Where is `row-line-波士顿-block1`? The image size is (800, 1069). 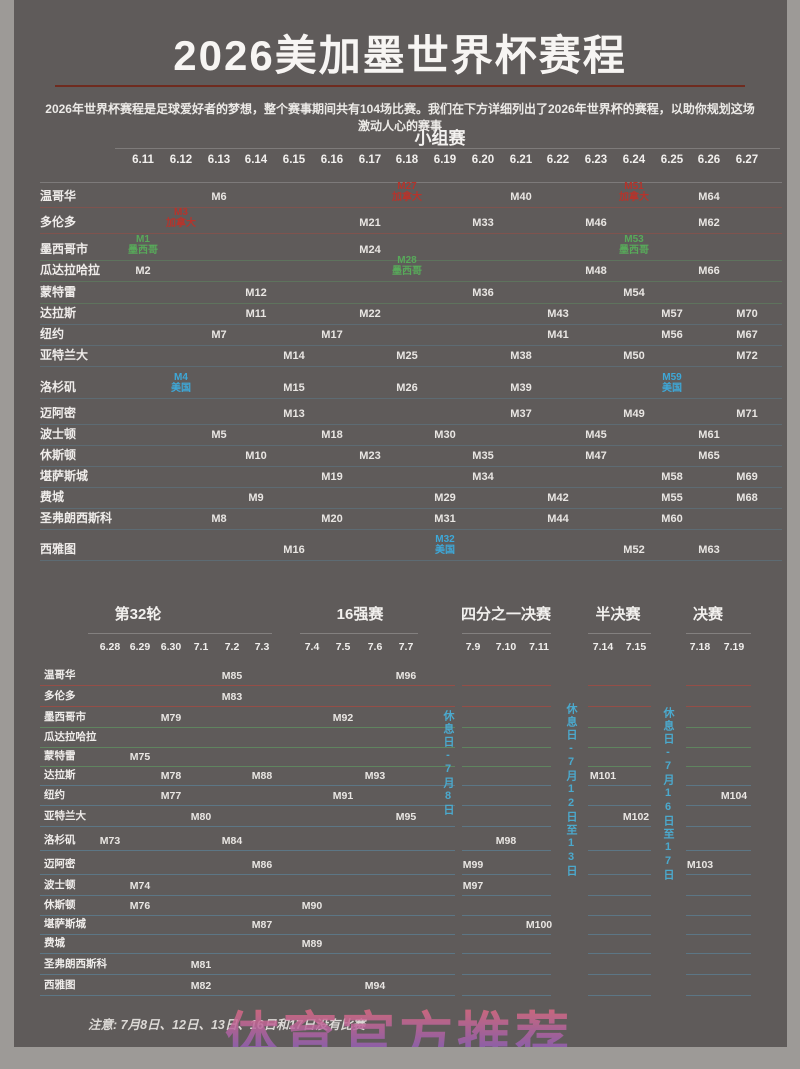 row-line-波士顿-block1 is located at coordinates (247, 895).